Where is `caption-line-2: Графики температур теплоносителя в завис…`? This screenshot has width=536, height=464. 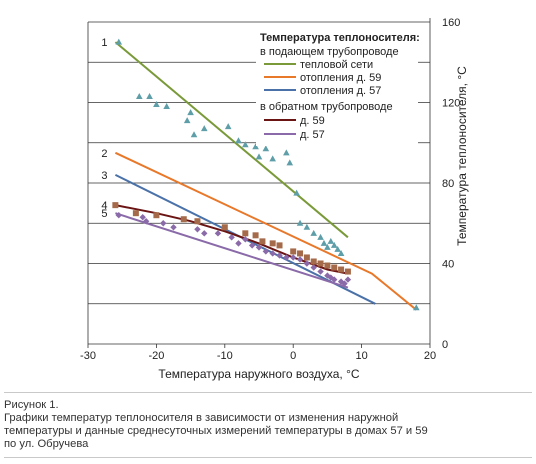
caption-line-2: Графики температур теплоносителя в завис… is located at coordinates (201, 418).